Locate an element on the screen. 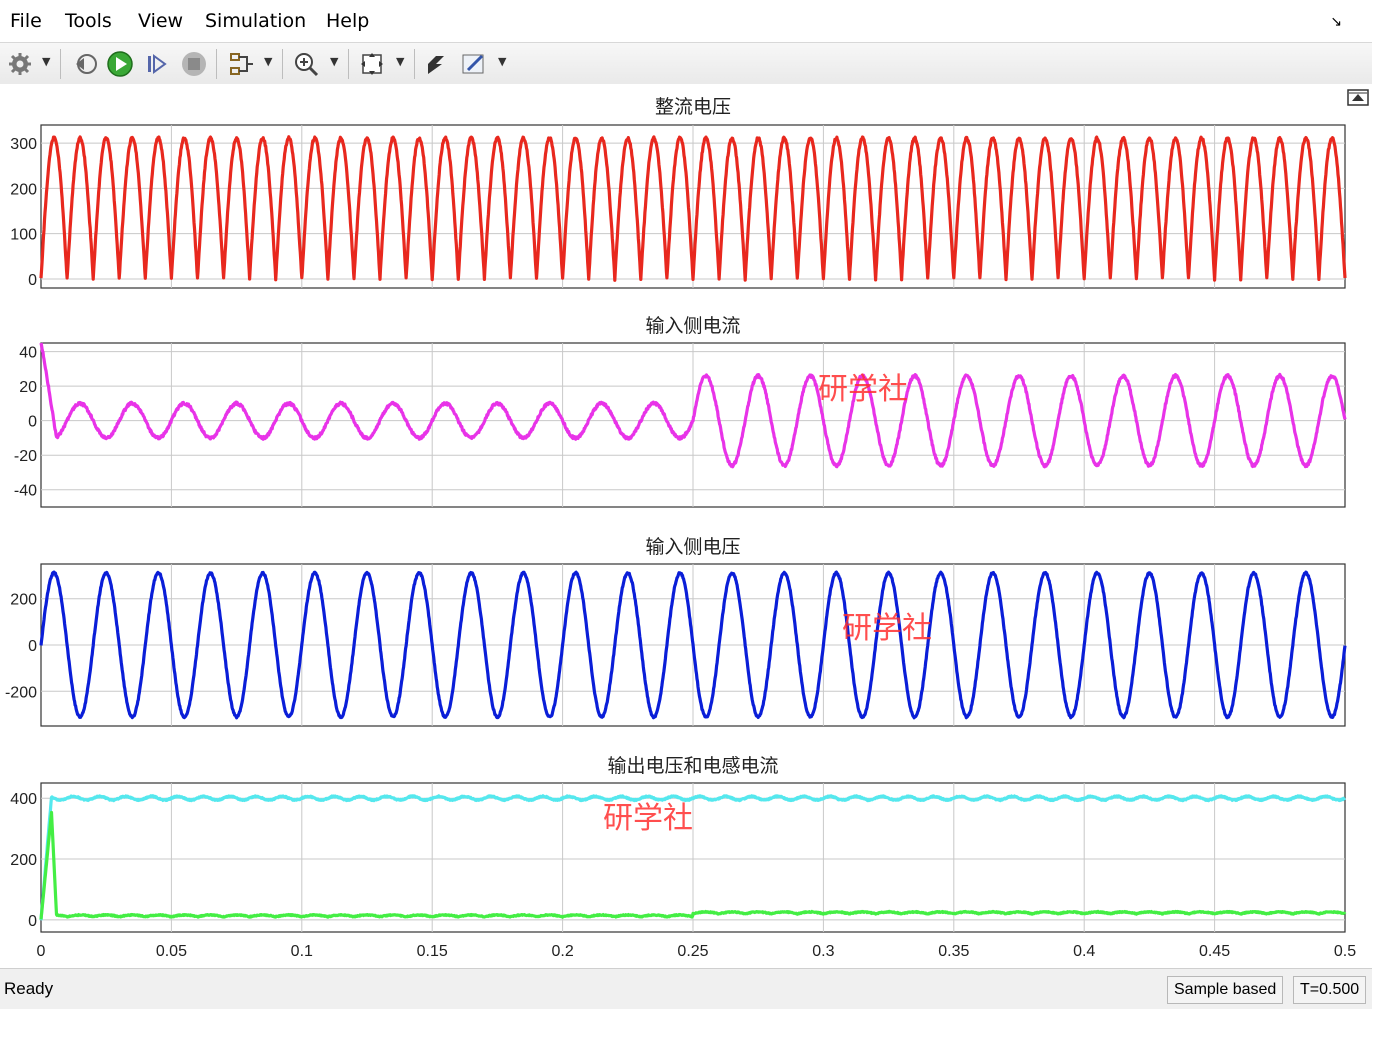 This screenshot has width=1390, height=1042. ytick-label: 400 is located at coordinates (23, 799).